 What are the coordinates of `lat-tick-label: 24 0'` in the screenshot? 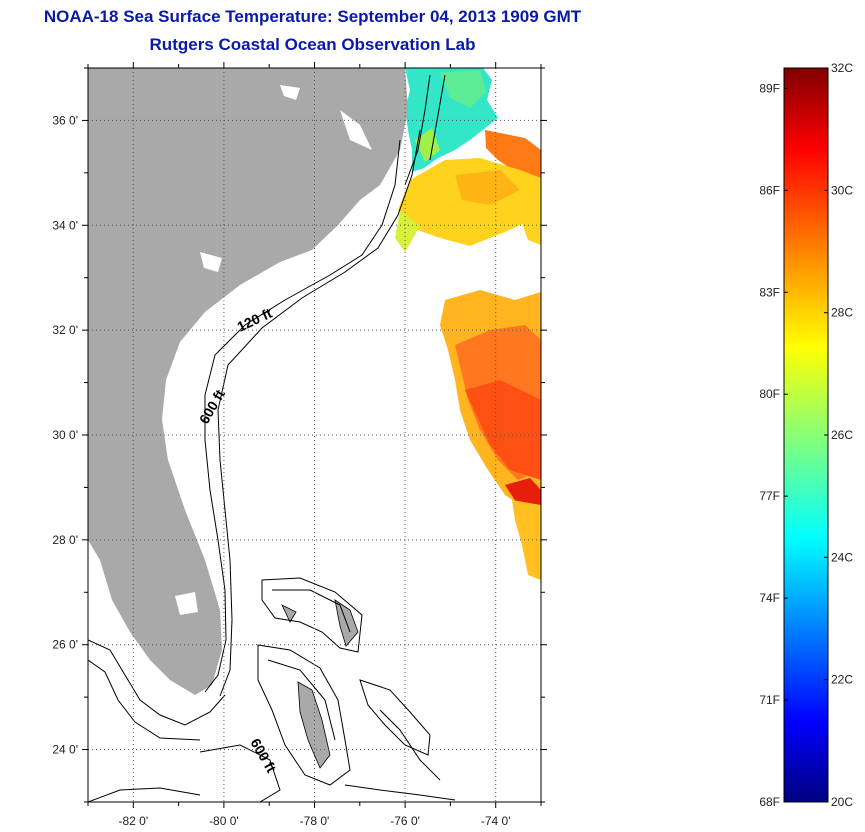 It's located at (65, 750).